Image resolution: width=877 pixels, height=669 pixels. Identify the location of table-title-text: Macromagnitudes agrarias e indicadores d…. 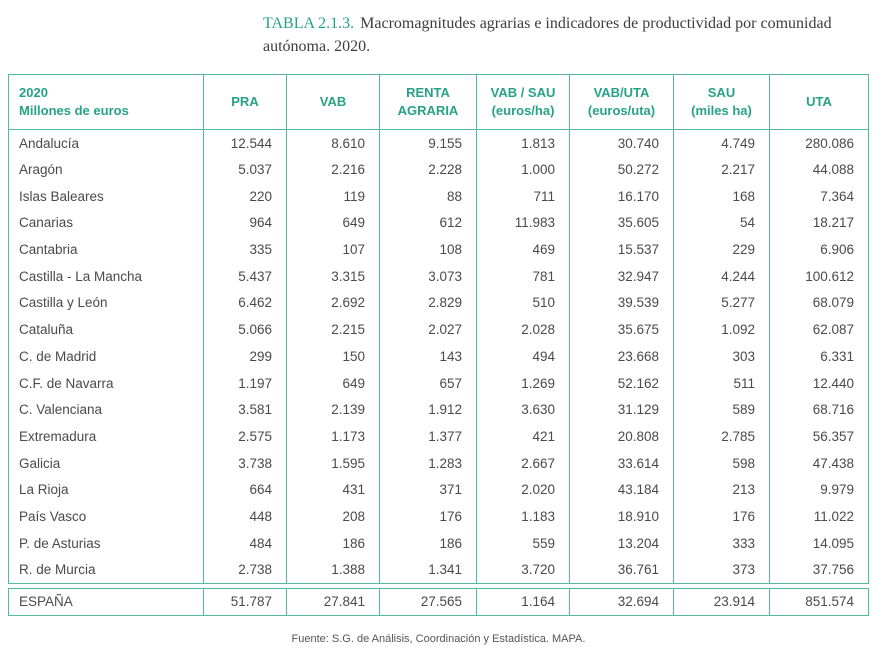
(547, 35).